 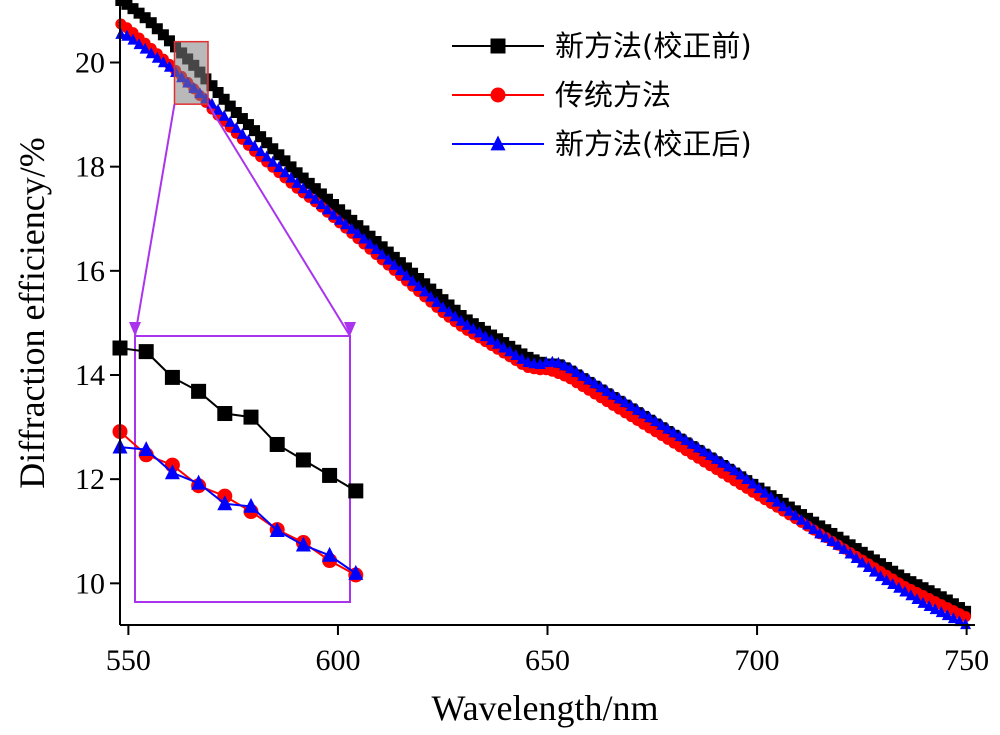 I want to click on x-tick-label: 550, so click(x=128, y=660).